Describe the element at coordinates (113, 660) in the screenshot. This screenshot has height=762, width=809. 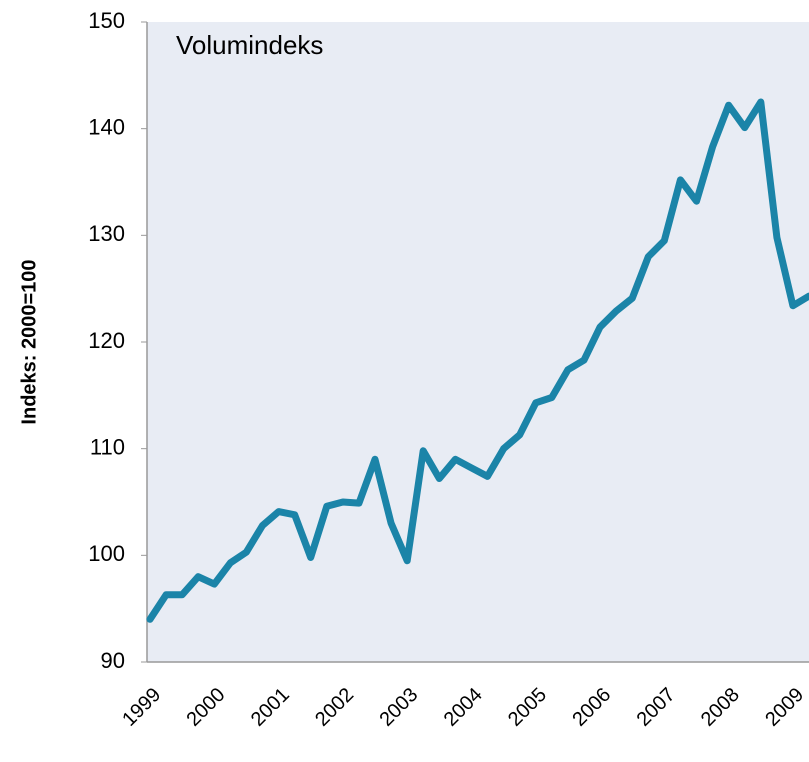
I see `y-tick-label: 90` at that location.